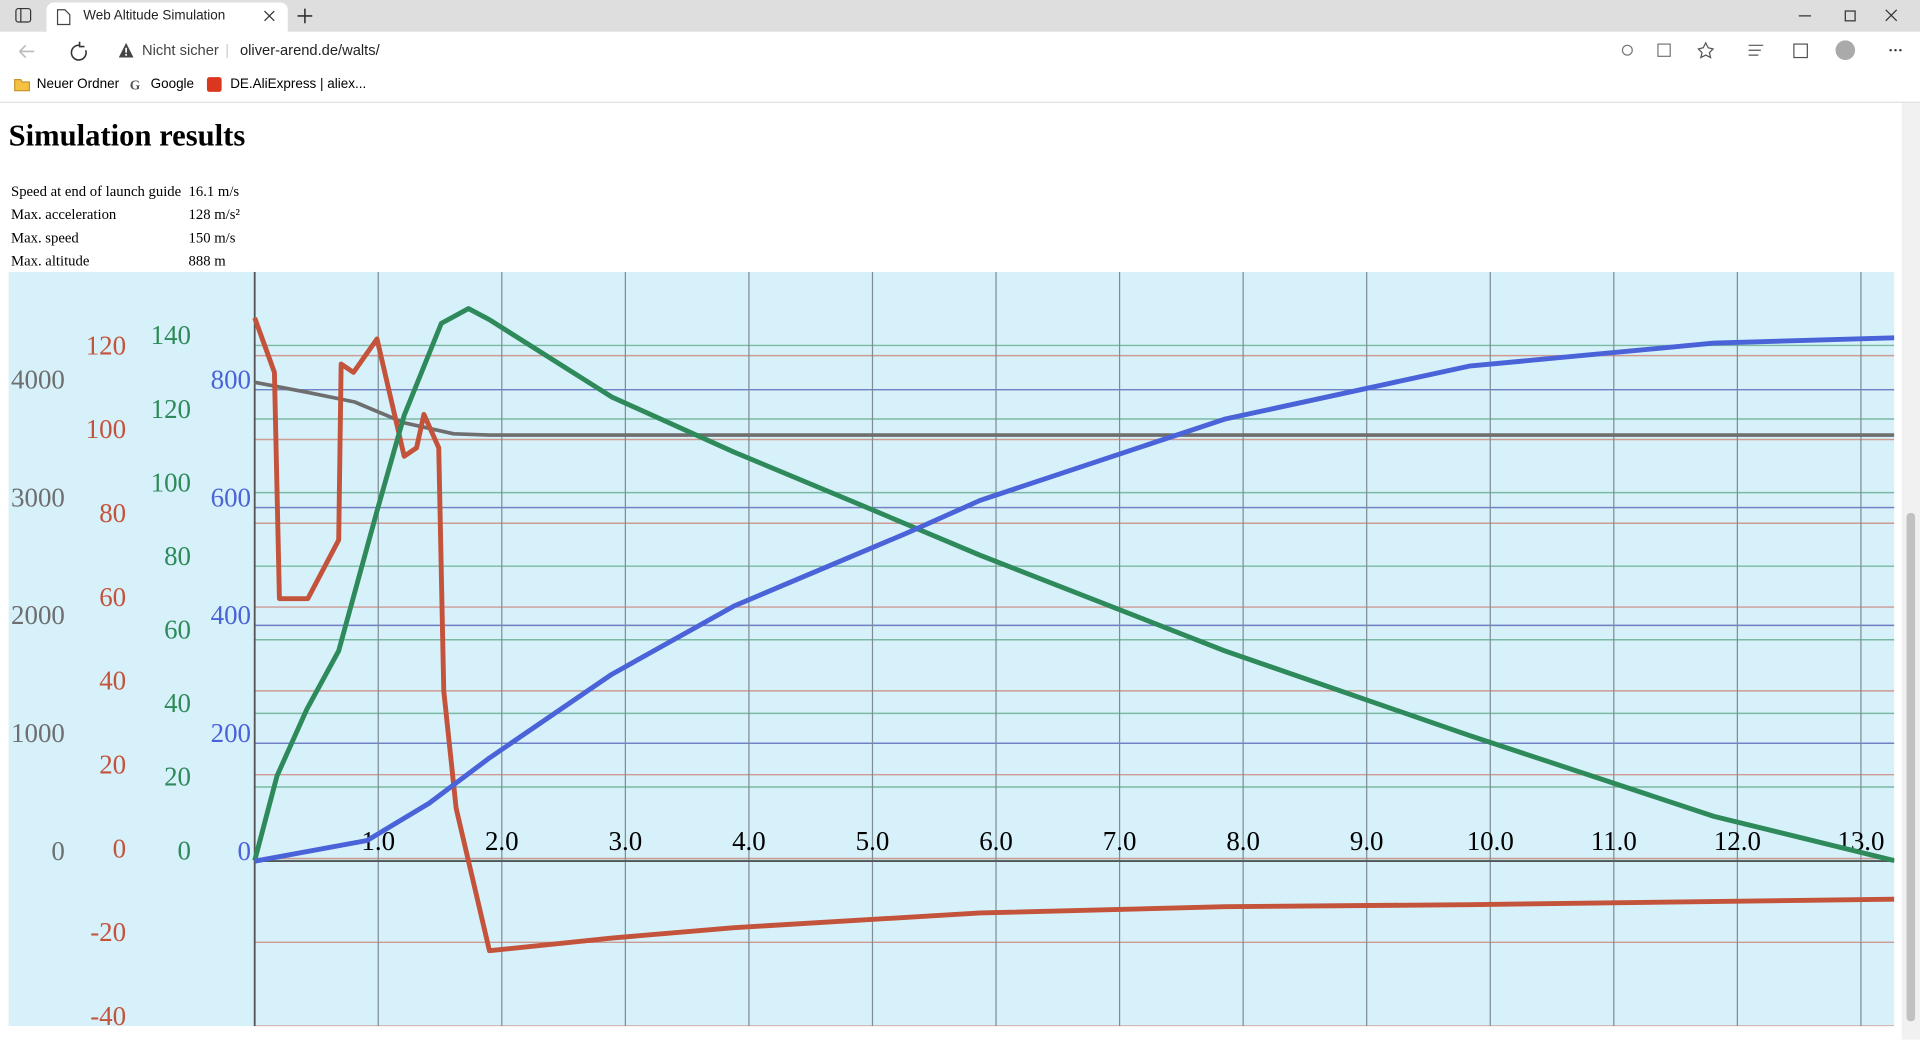 Image resolution: width=1920 pixels, height=1040 pixels. Describe the element at coordinates (127, 137) in the screenshot. I see `heading: Simulation results` at that location.